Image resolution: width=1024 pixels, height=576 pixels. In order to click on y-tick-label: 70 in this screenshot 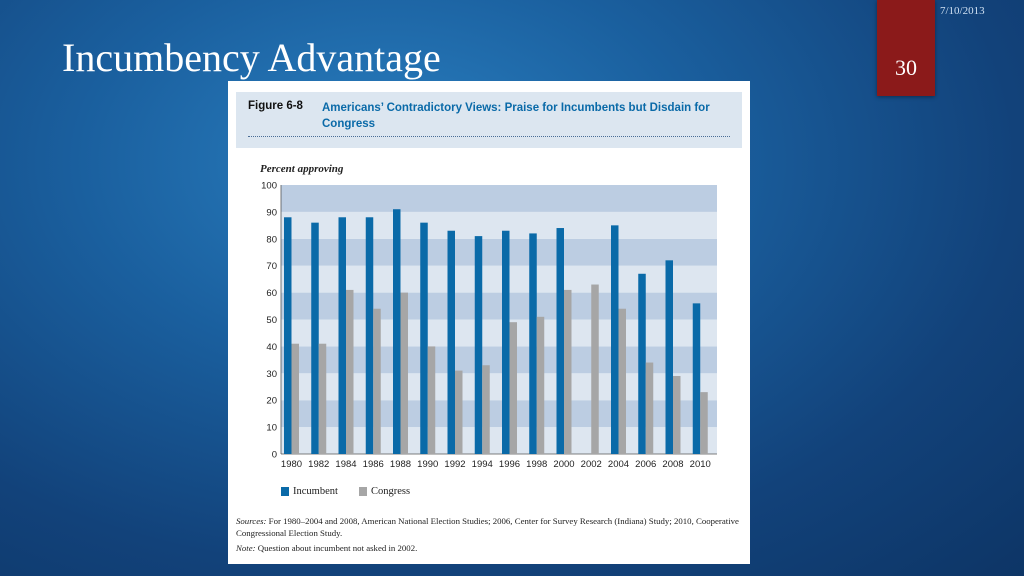, I will do `click(271, 266)`.